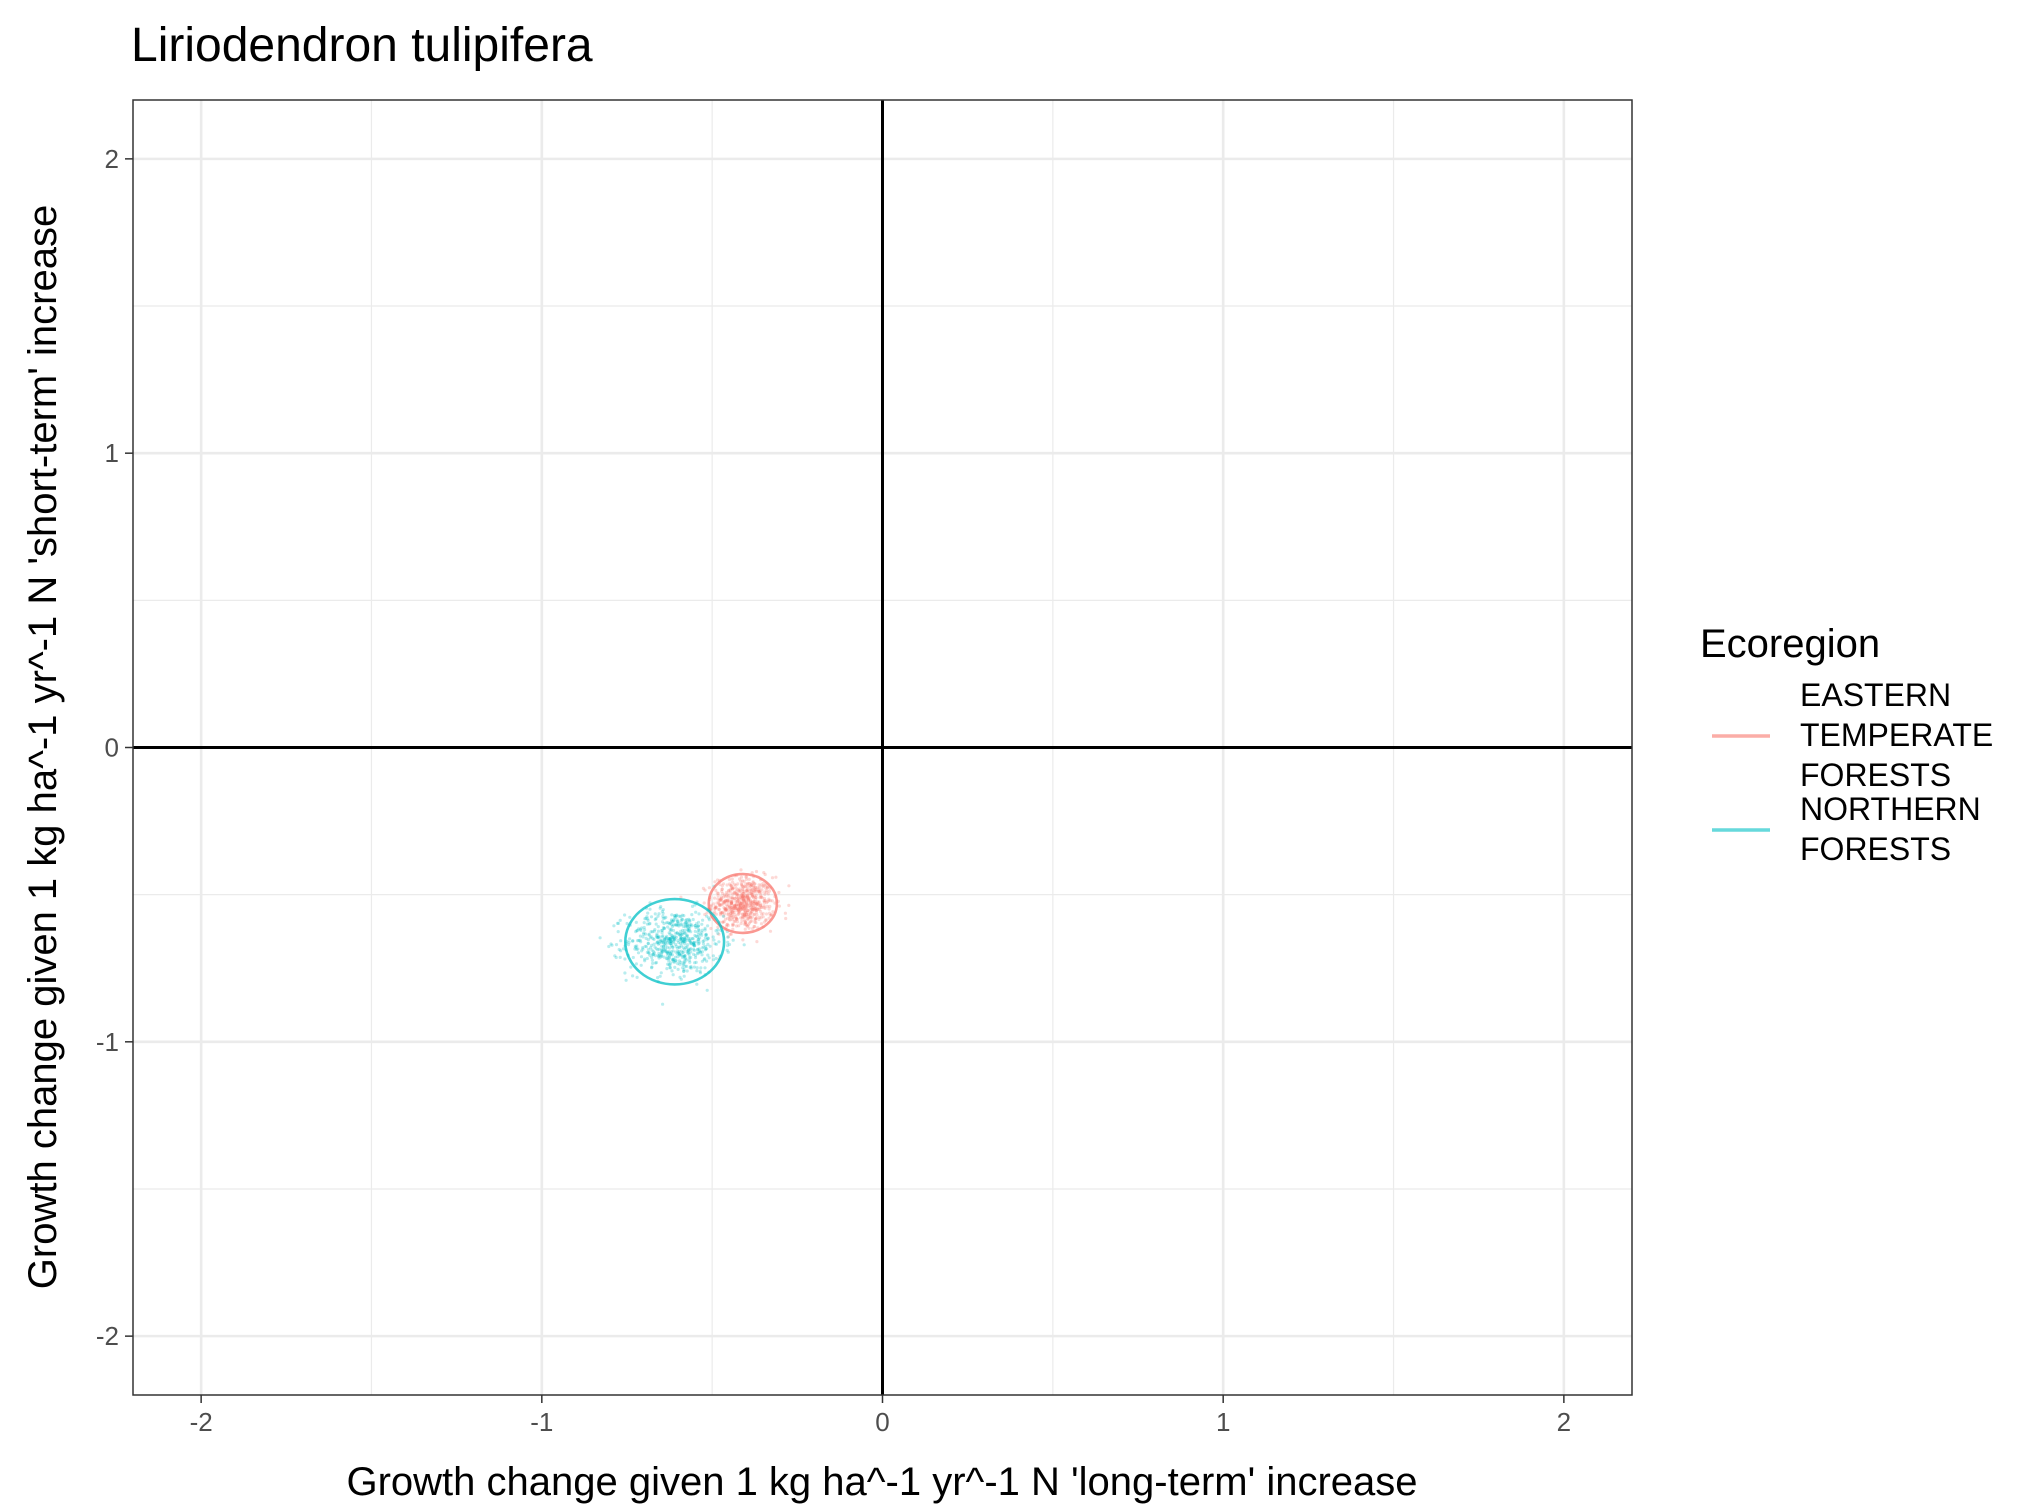 The image size is (2043, 1512). I want to click on y-axis: -2 -1 0 1 2, so click(114, 747).